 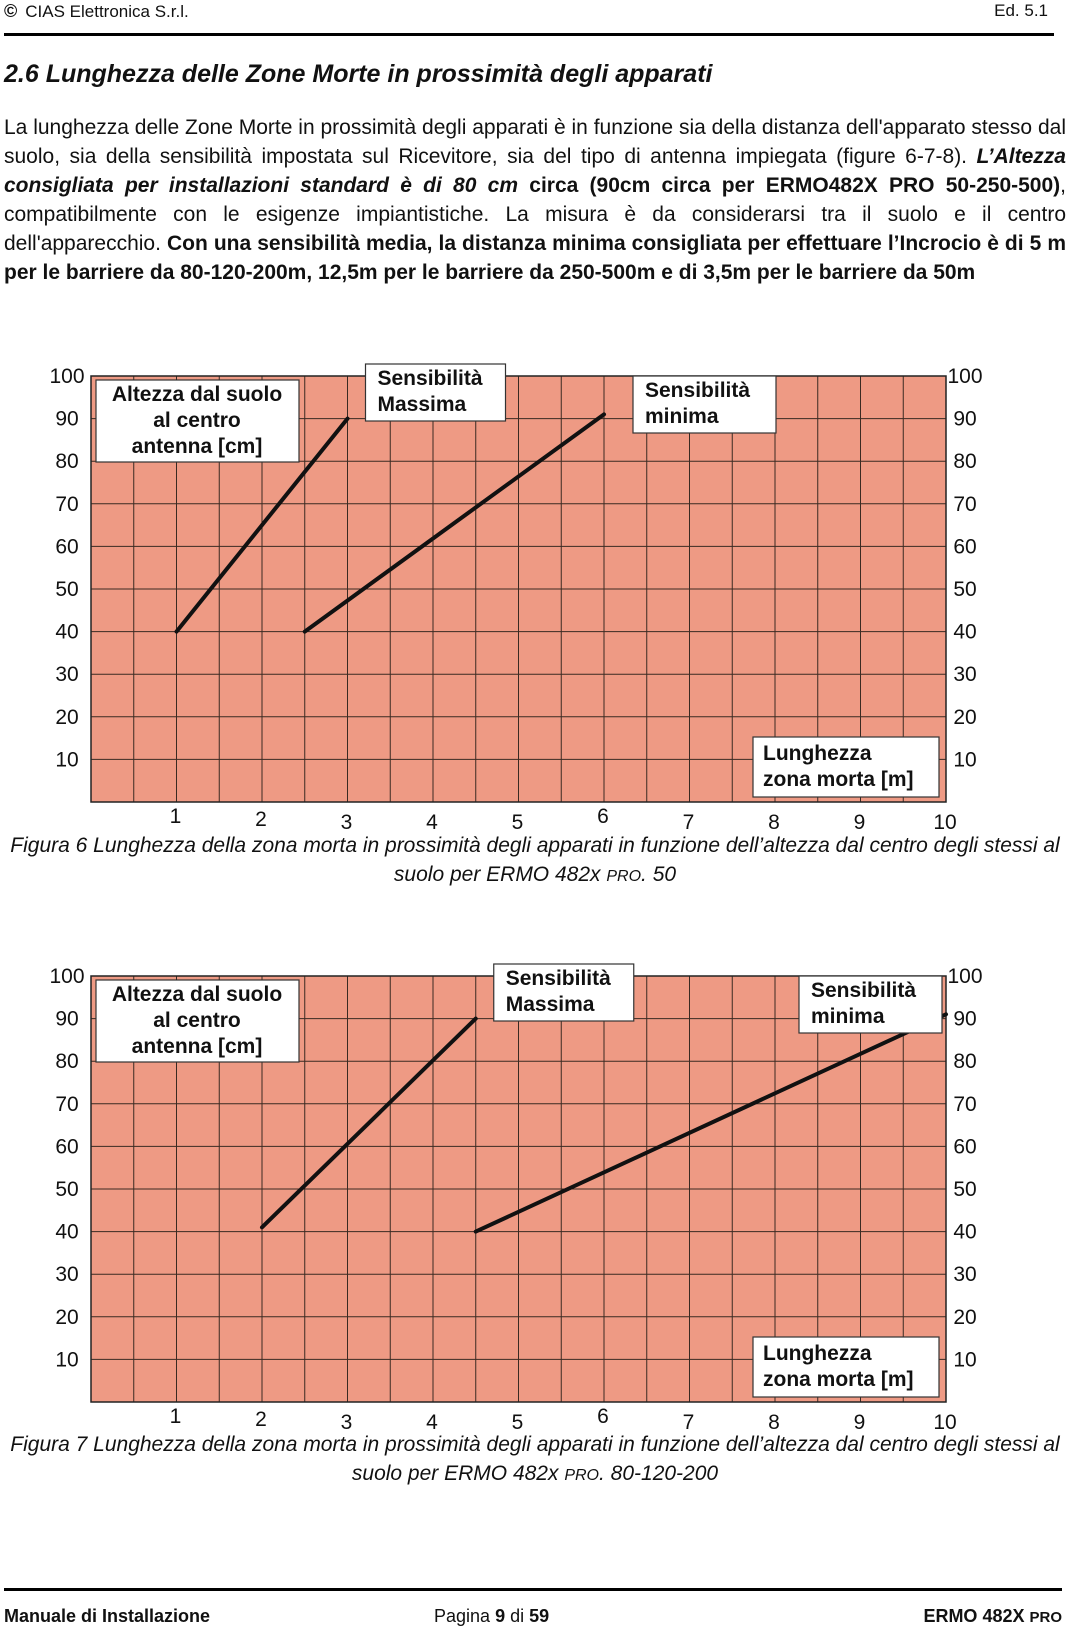 I want to click on header-edition: Ed. 5.1, so click(x=1021, y=10).